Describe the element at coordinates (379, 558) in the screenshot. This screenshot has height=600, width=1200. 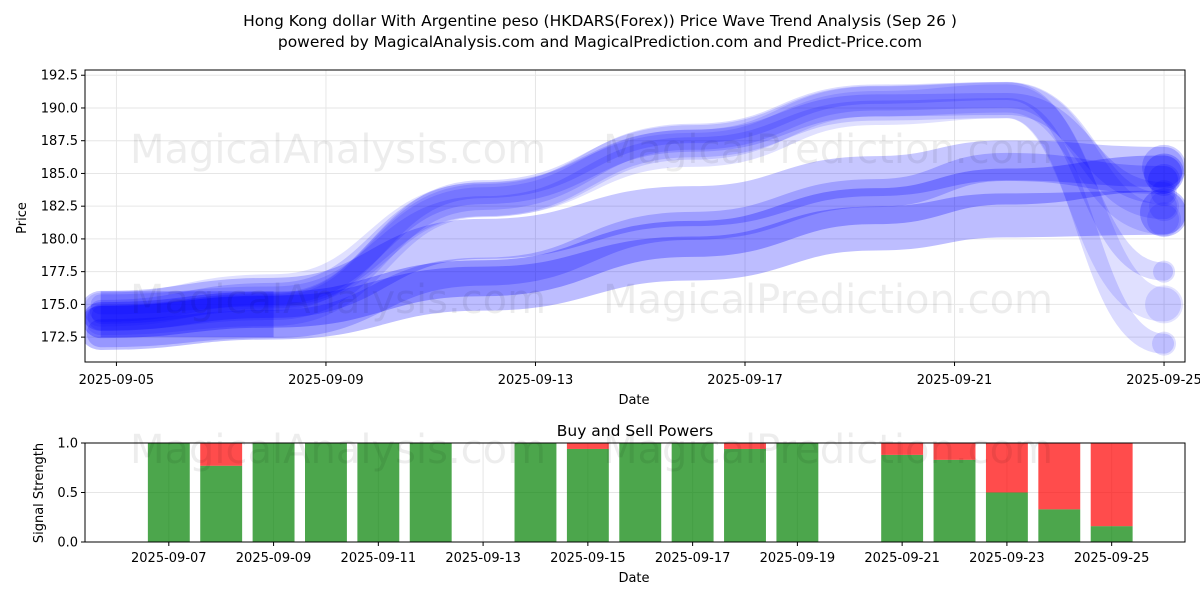
I see `power-x-tick-label: 2025-09-11` at that location.